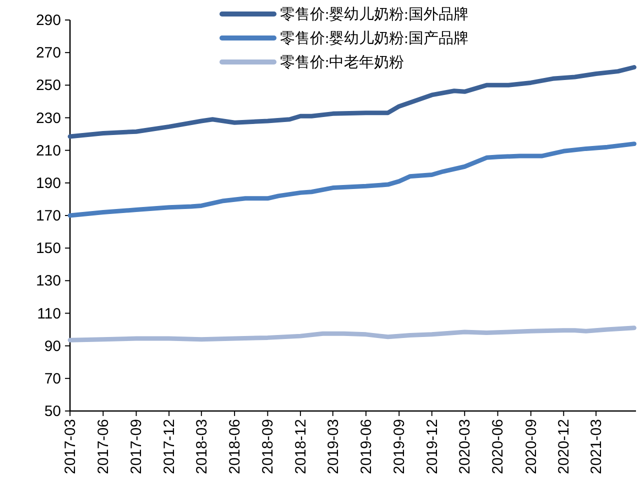 Image resolution: width=639 pixels, height=496 pixels. Describe the element at coordinates (498, 446) in the screenshot. I see `x-tick-label: 2020-06` at that location.